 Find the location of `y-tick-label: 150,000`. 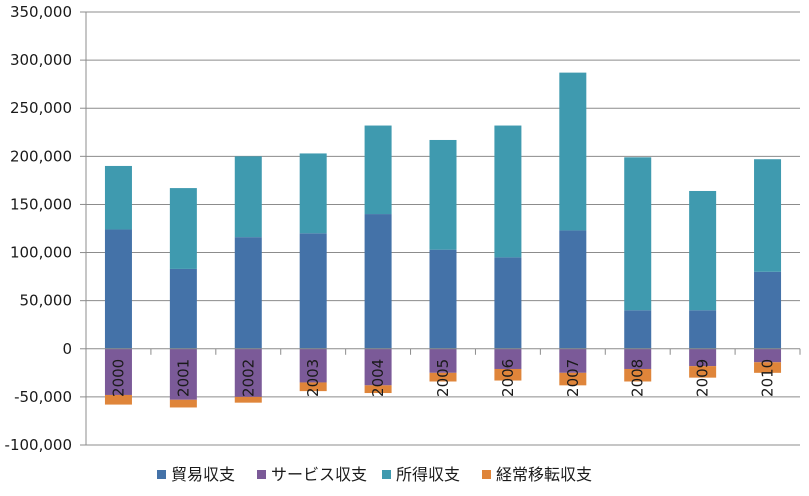

y-tick-label: 150,000 is located at coordinates (41, 204).